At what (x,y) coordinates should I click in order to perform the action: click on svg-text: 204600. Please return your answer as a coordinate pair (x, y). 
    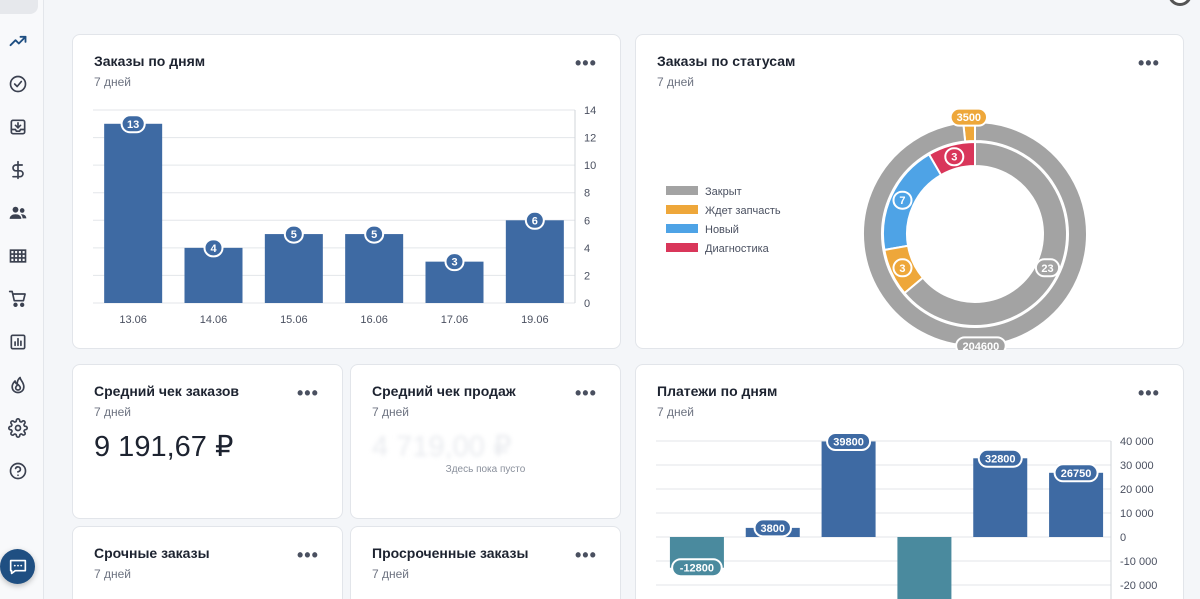
    Looking at the image, I should click on (981, 345).